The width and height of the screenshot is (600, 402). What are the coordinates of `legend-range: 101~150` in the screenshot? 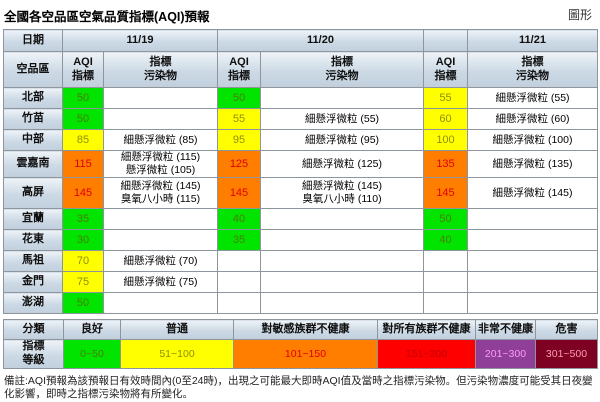 It's located at (305, 354).